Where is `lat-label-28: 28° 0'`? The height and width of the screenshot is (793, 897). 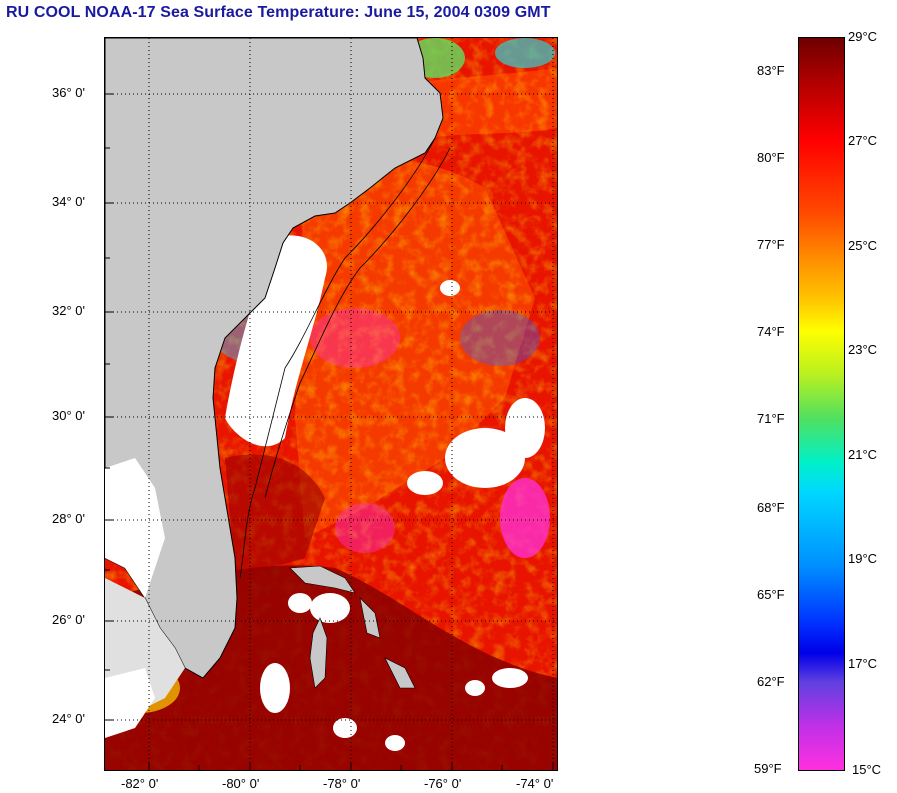 lat-label-28: 28° 0' is located at coordinates (68, 518).